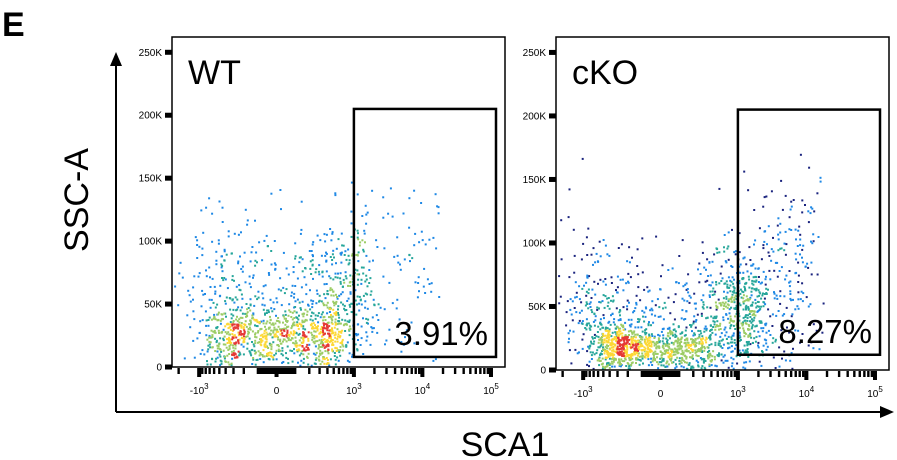 This screenshot has height=460, width=897. Describe the element at coordinates (168, 115) in the screenshot. I see `y-tick-mark` at that location.